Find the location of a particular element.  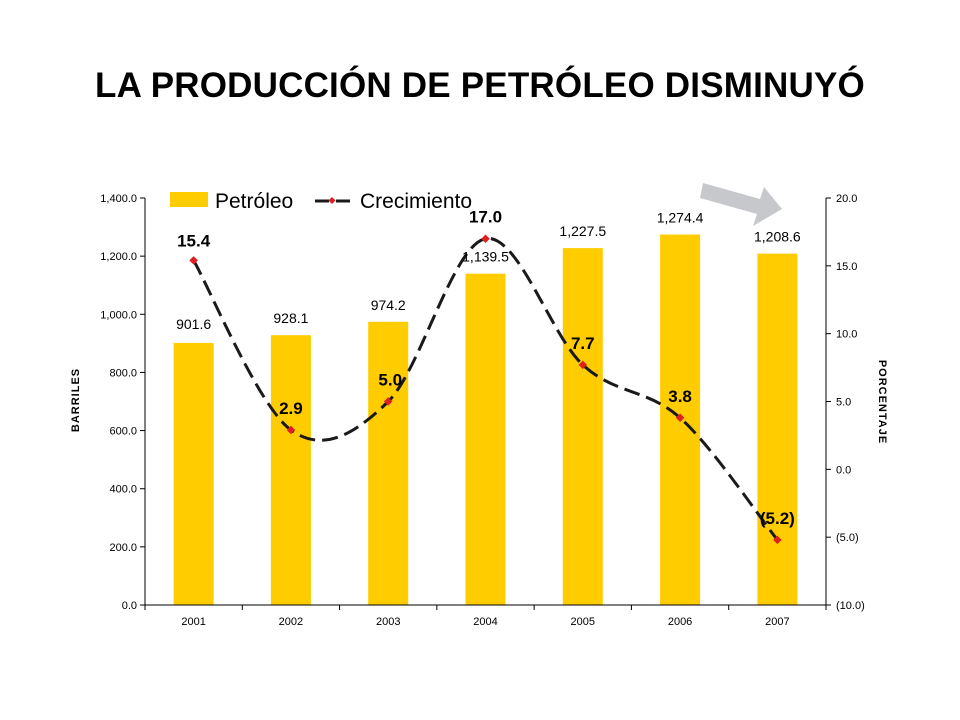

growth-value-label-2004: 17.0 is located at coordinates (485, 217).